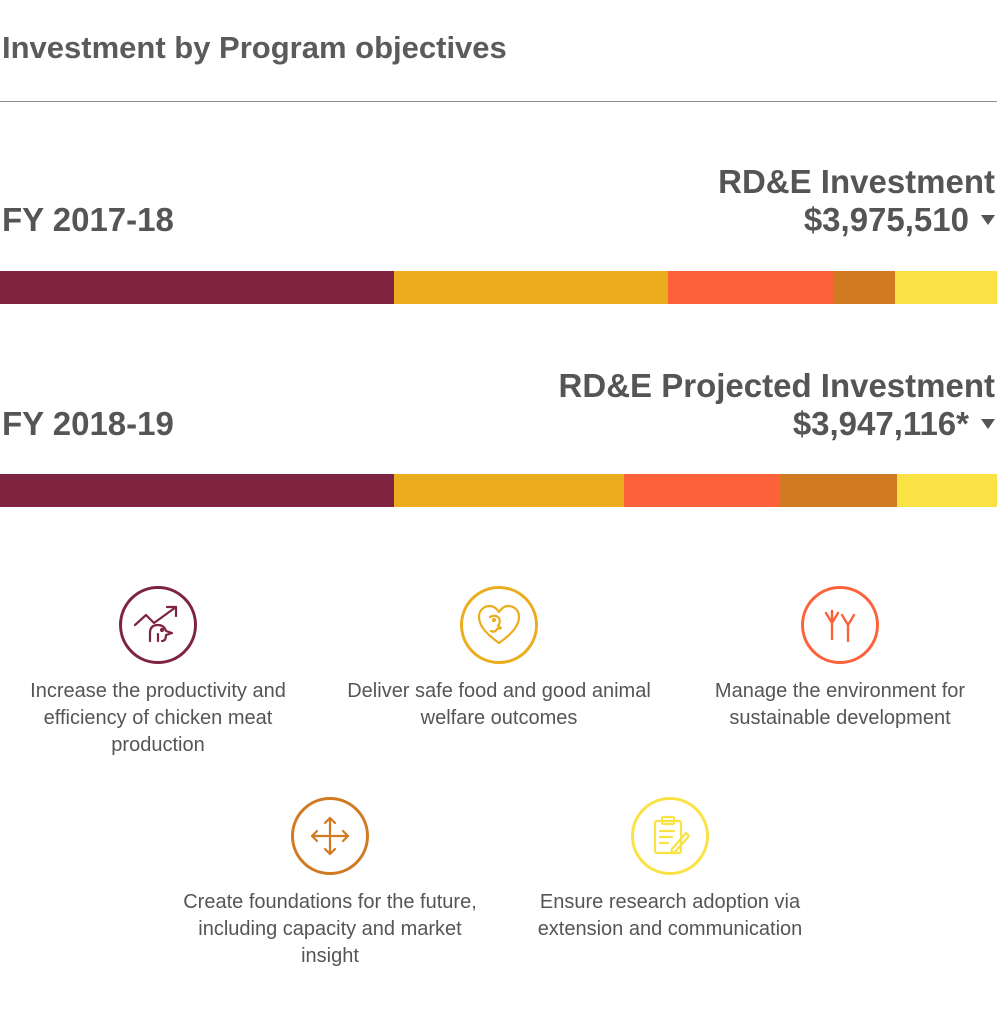 Image resolution: width=997 pixels, height=1024 pixels. Describe the element at coordinates (330, 836) in the screenshot. I see `move-arrows-icon` at that location.